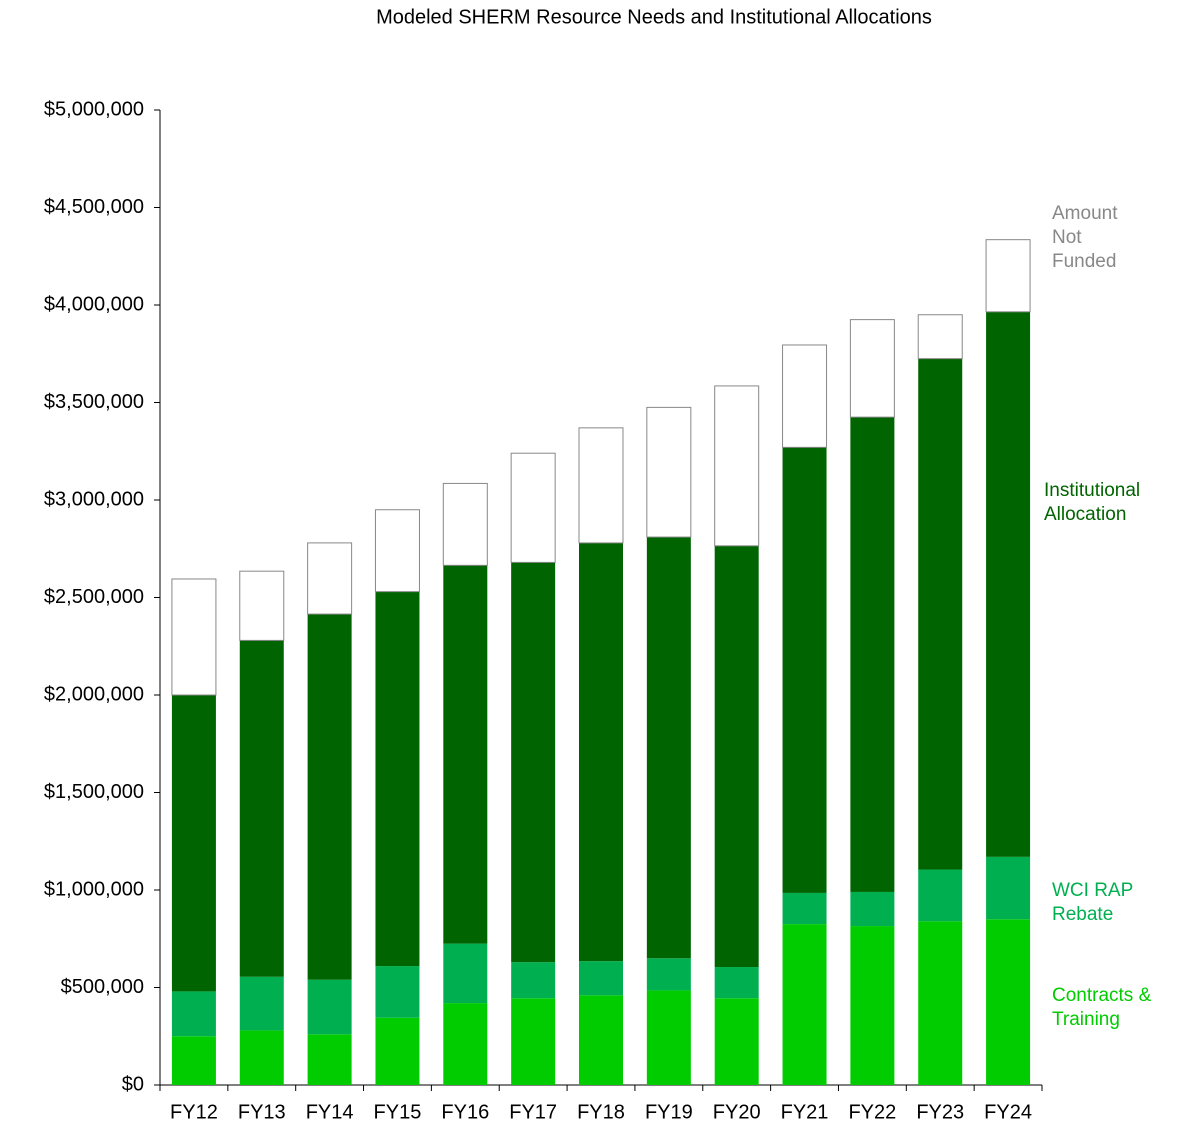 This screenshot has width=1178, height=1128. Describe the element at coordinates (94, 207) in the screenshot. I see `y-tick-label: $4,500,000` at that location.